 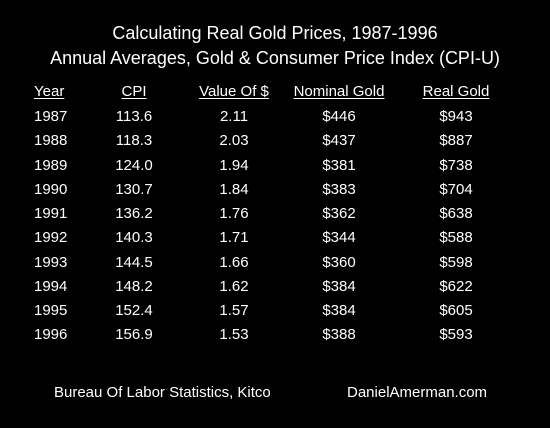 What do you see at coordinates (51, 141) in the screenshot?
I see `cell-year: 1988` at bounding box center [51, 141].